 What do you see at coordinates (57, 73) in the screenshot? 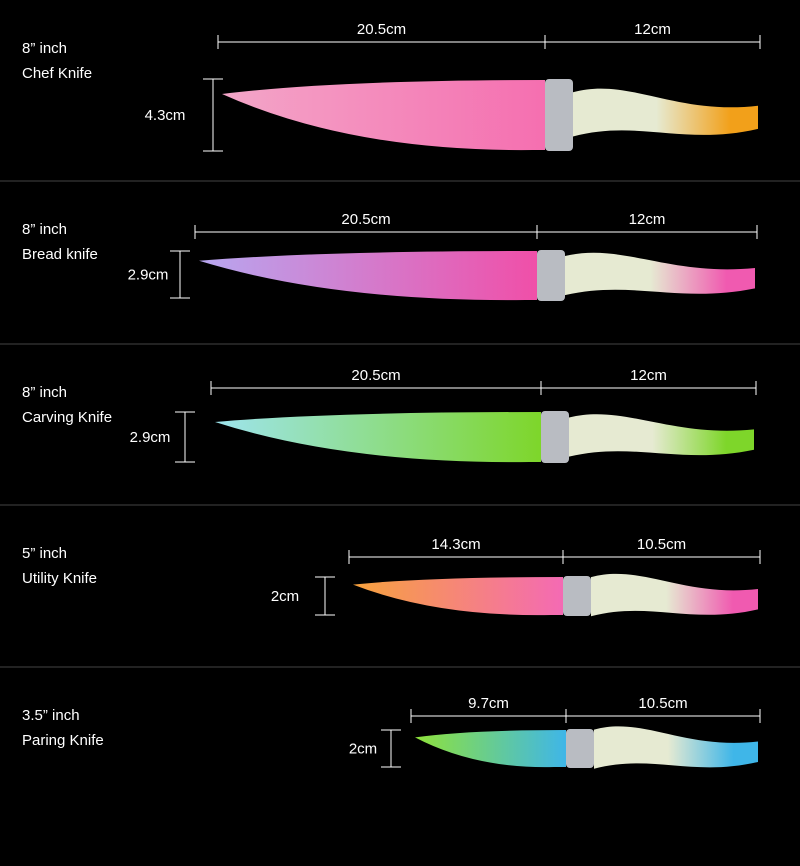
I see `knife-name: Chef Knife` at bounding box center [57, 73].